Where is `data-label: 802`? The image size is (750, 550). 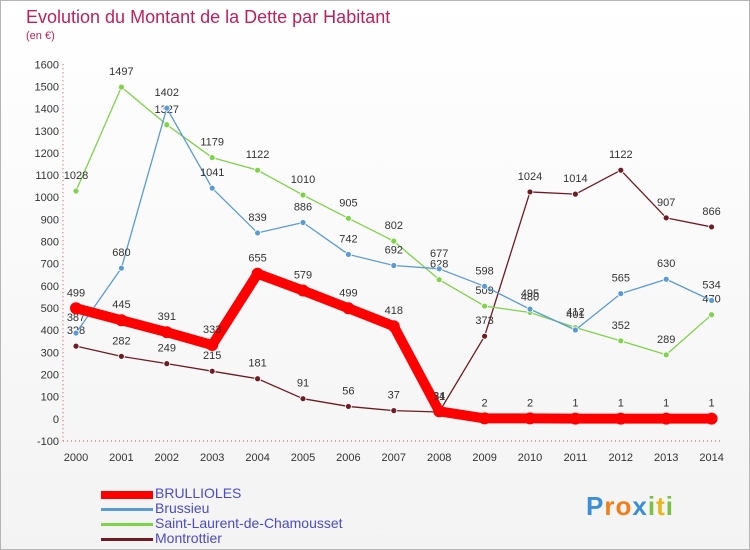 data-label: 802 is located at coordinates (394, 226).